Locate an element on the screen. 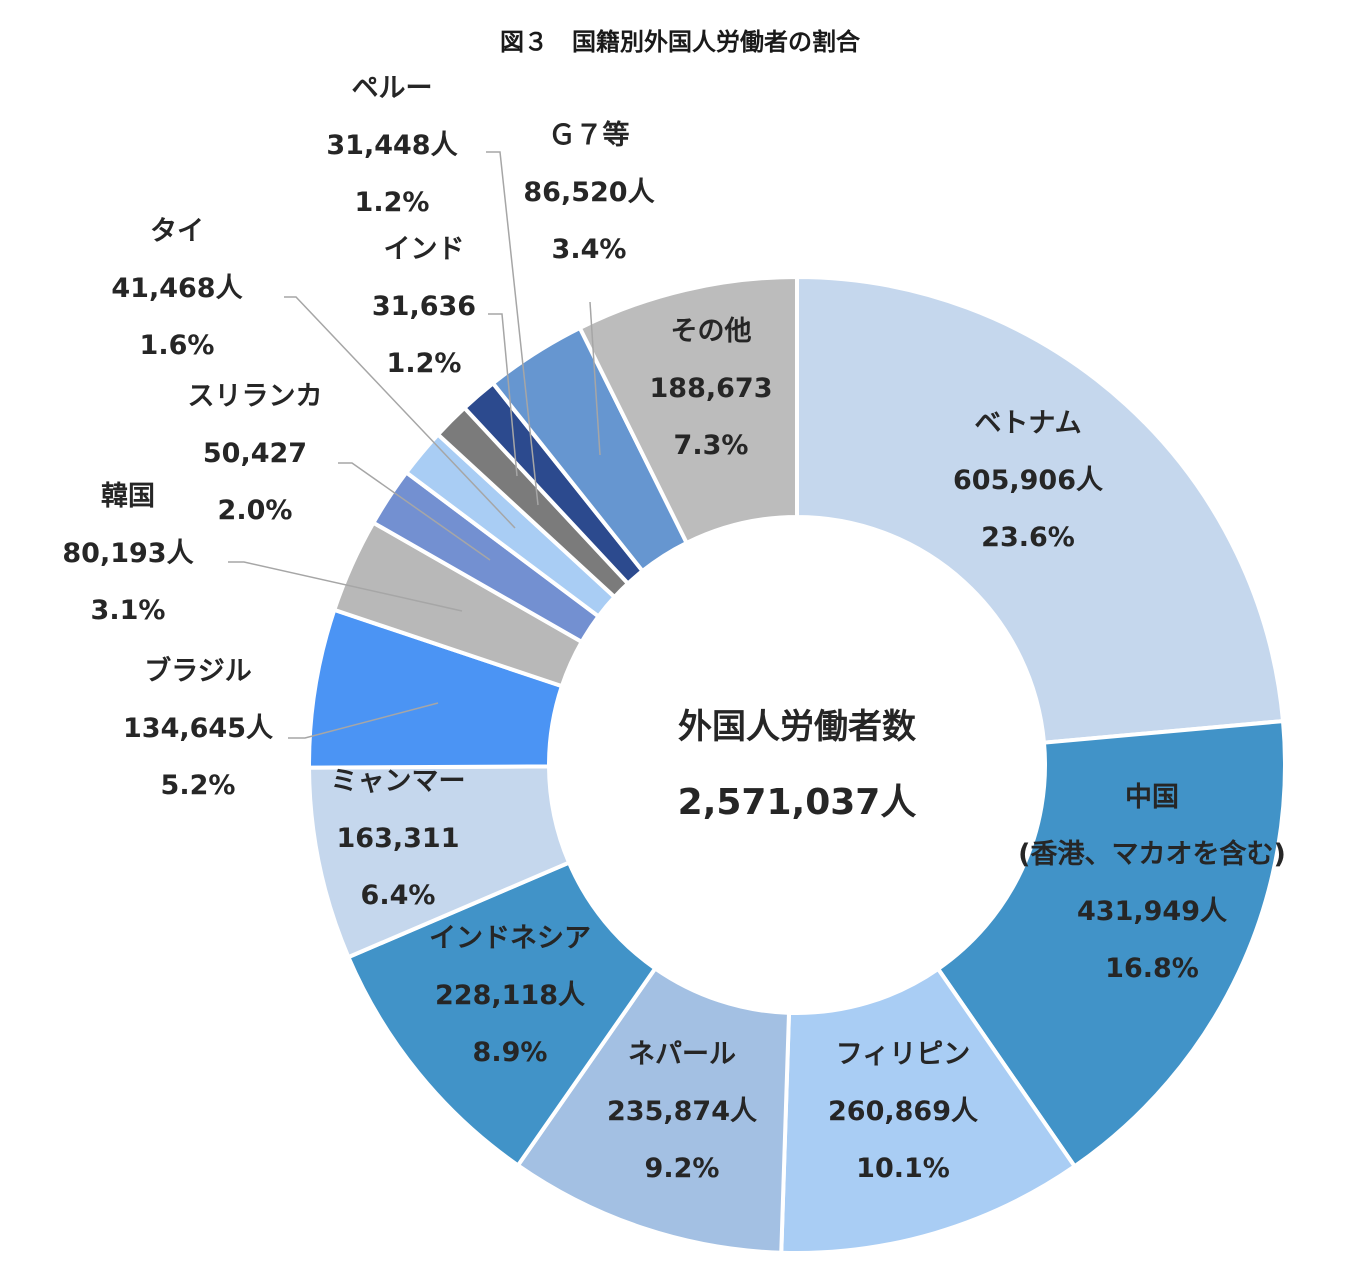 This screenshot has width=1352, height=1276. slice-13-percent-label: 7.3% is located at coordinates (711, 445).